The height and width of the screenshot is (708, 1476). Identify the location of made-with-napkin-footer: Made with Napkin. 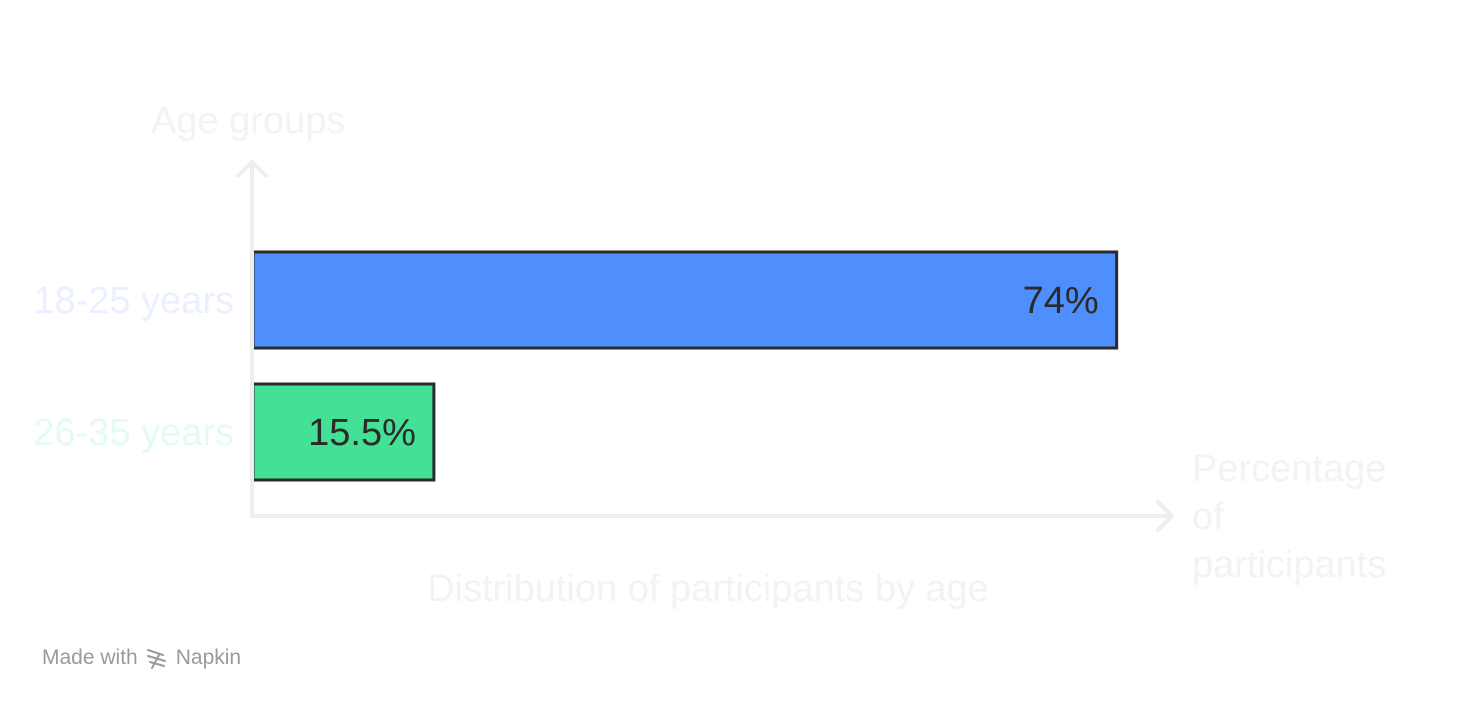
(141, 658).